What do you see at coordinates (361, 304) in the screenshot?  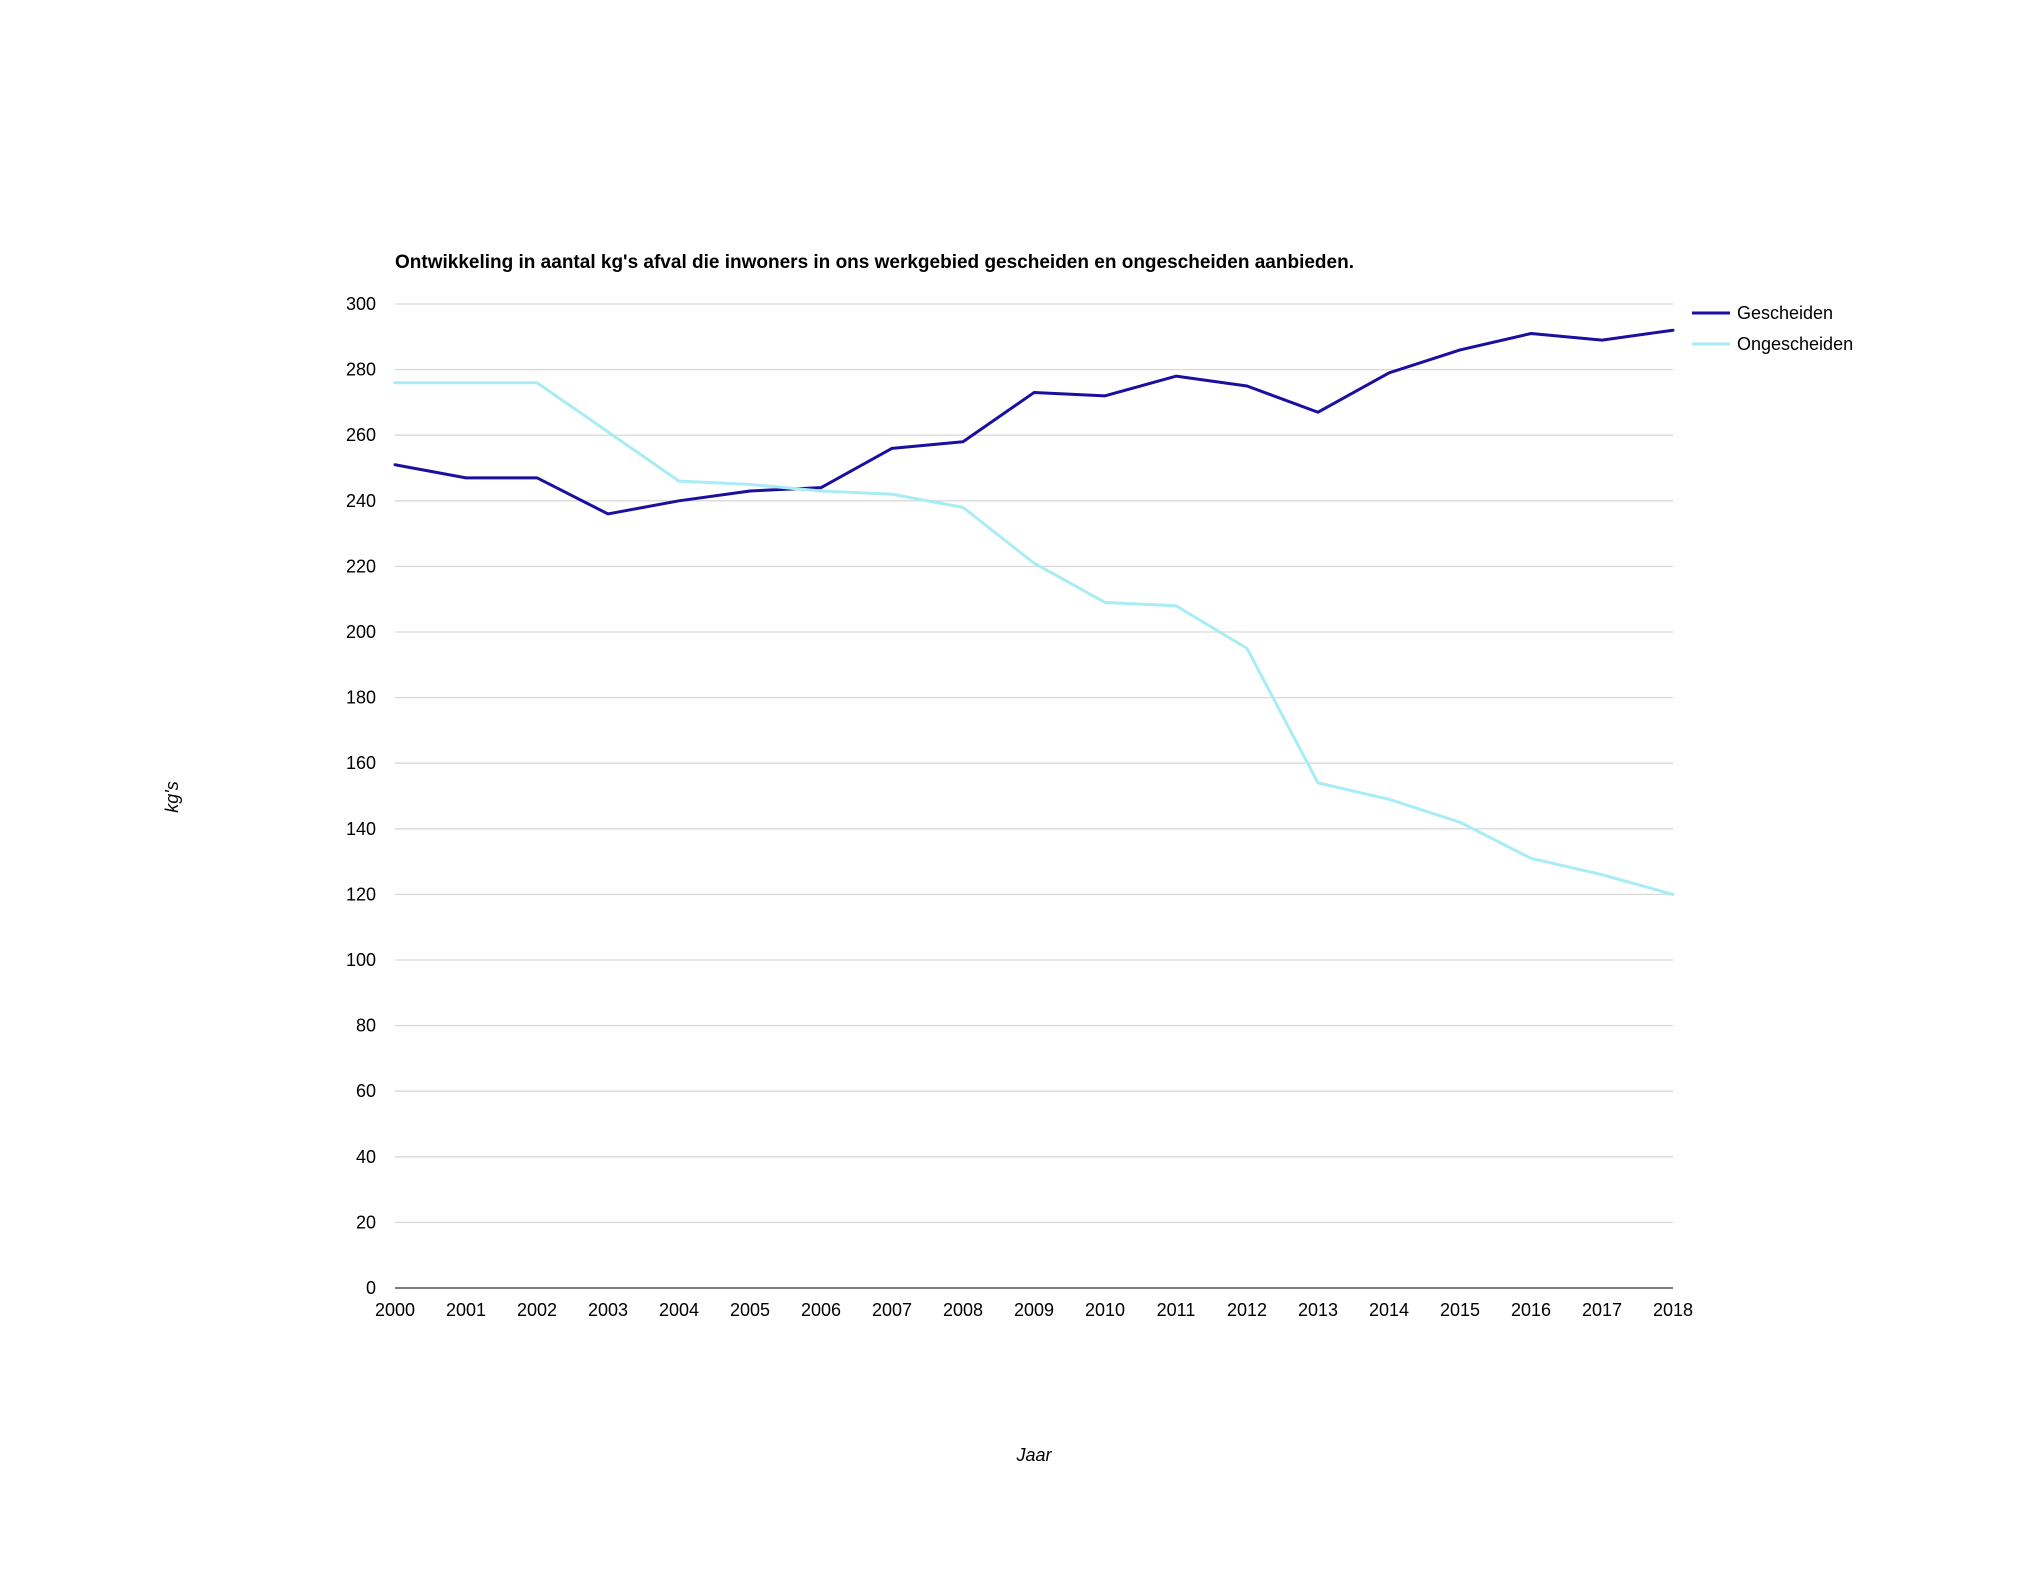 I see `y-tick-label: 300` at bounding box center [361, 304].